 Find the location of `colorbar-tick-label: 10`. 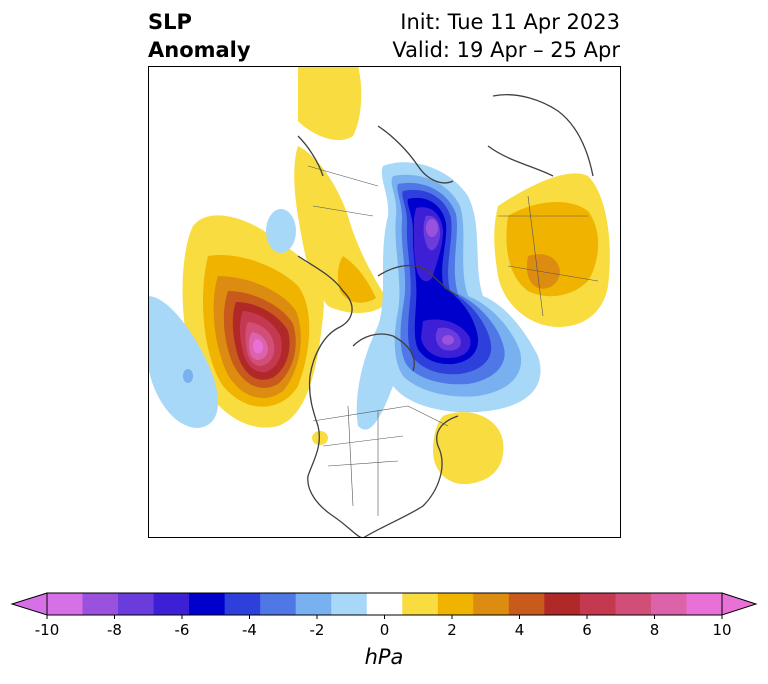

colorbar-tick-label: 10 is located at coordinates (721, 630).